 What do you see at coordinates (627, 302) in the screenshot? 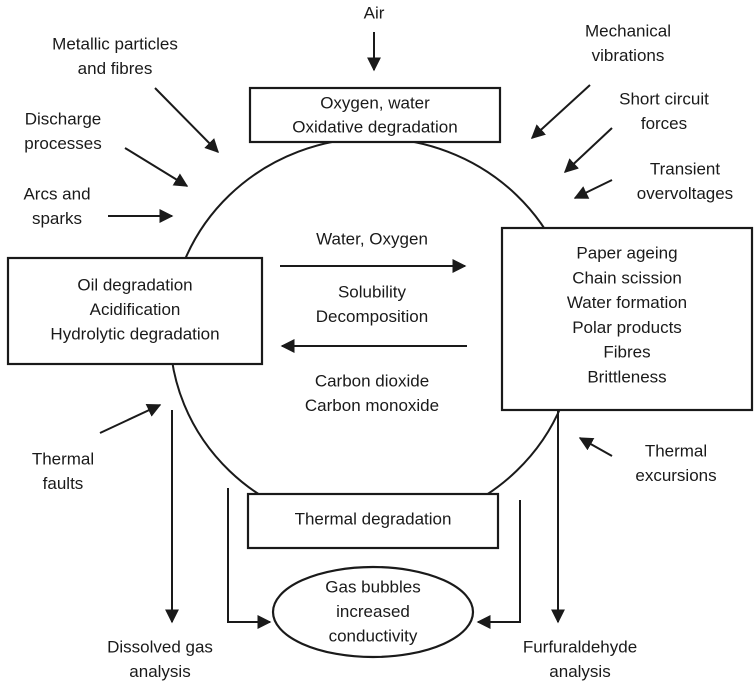
I see `box-text: Water formation` at bounding box center [627, 302].